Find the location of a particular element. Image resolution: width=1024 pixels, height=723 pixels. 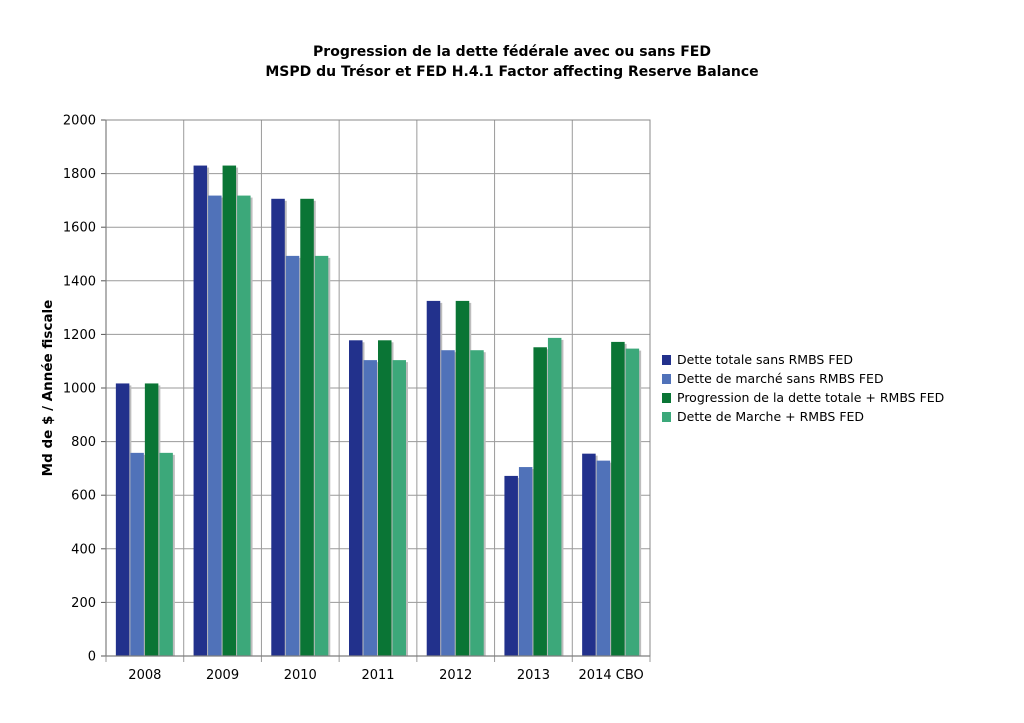

x-tick-label: 2010 is located at coordinates (300, 675).